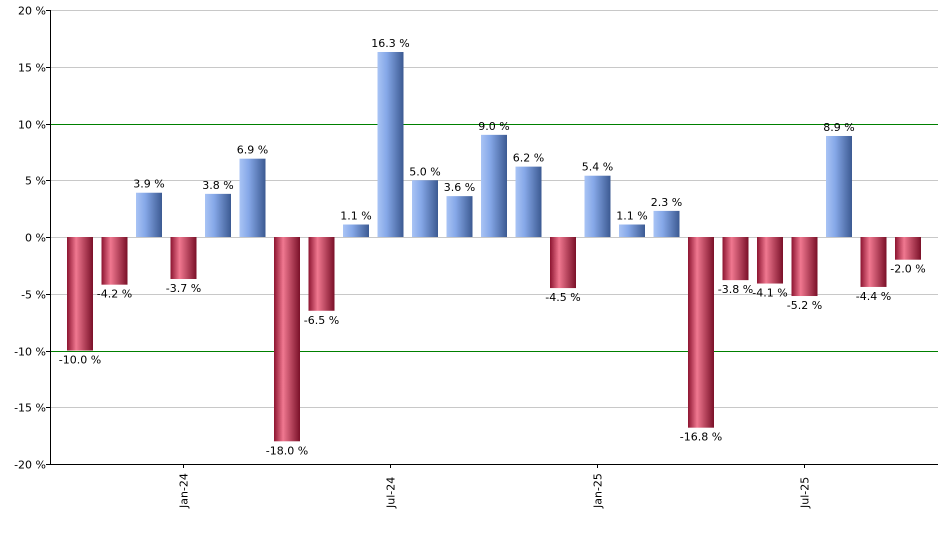 The height and width of the screenshot is (554, 940). What do you see at coordinates (80, 360) in the screenshot?
I see `data-label: -10.0 %` at bounding box center [80, 360].